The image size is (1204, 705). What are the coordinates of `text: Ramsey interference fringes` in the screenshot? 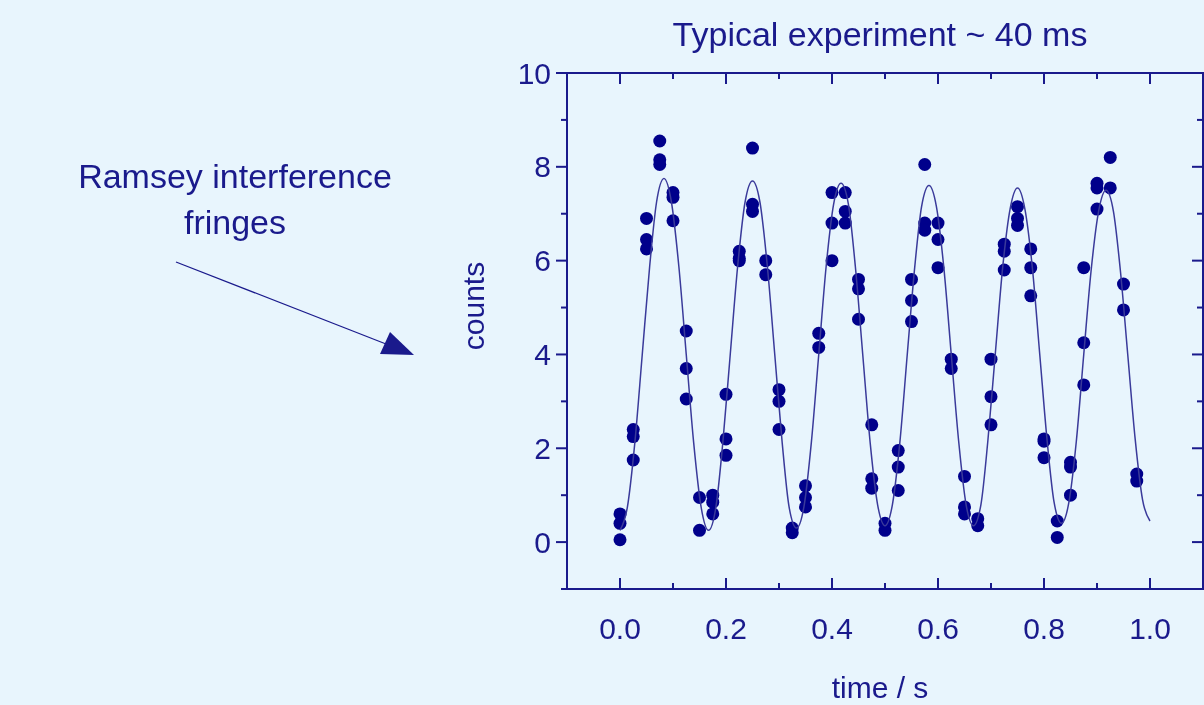 It's located at (235, 199).